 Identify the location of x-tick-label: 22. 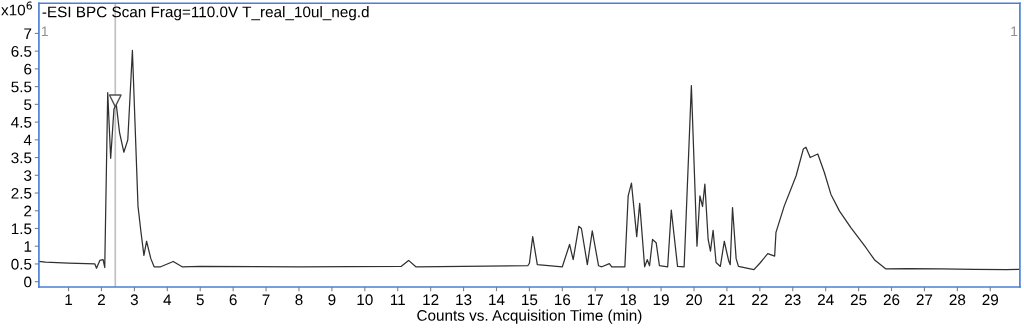
(760, 300).